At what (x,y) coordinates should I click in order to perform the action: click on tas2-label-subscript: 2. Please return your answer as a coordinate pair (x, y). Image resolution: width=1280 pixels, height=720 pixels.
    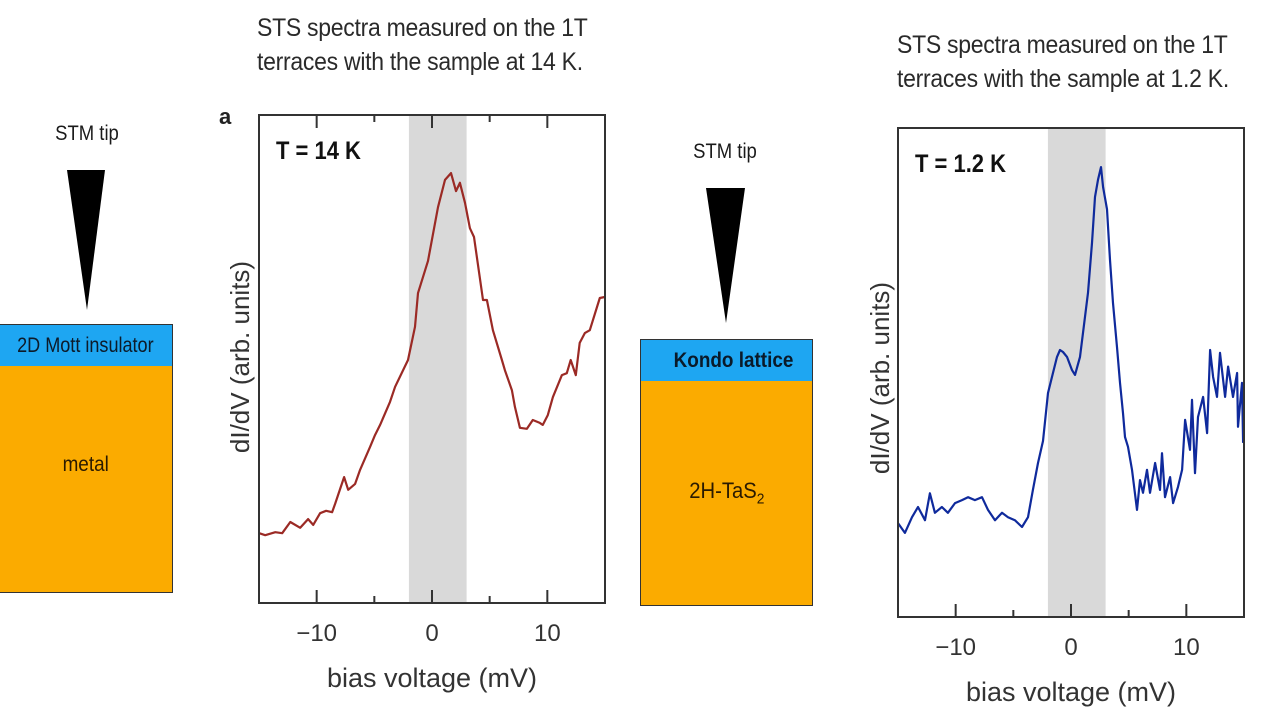
    Looking at the image, I should click on (760, 499).